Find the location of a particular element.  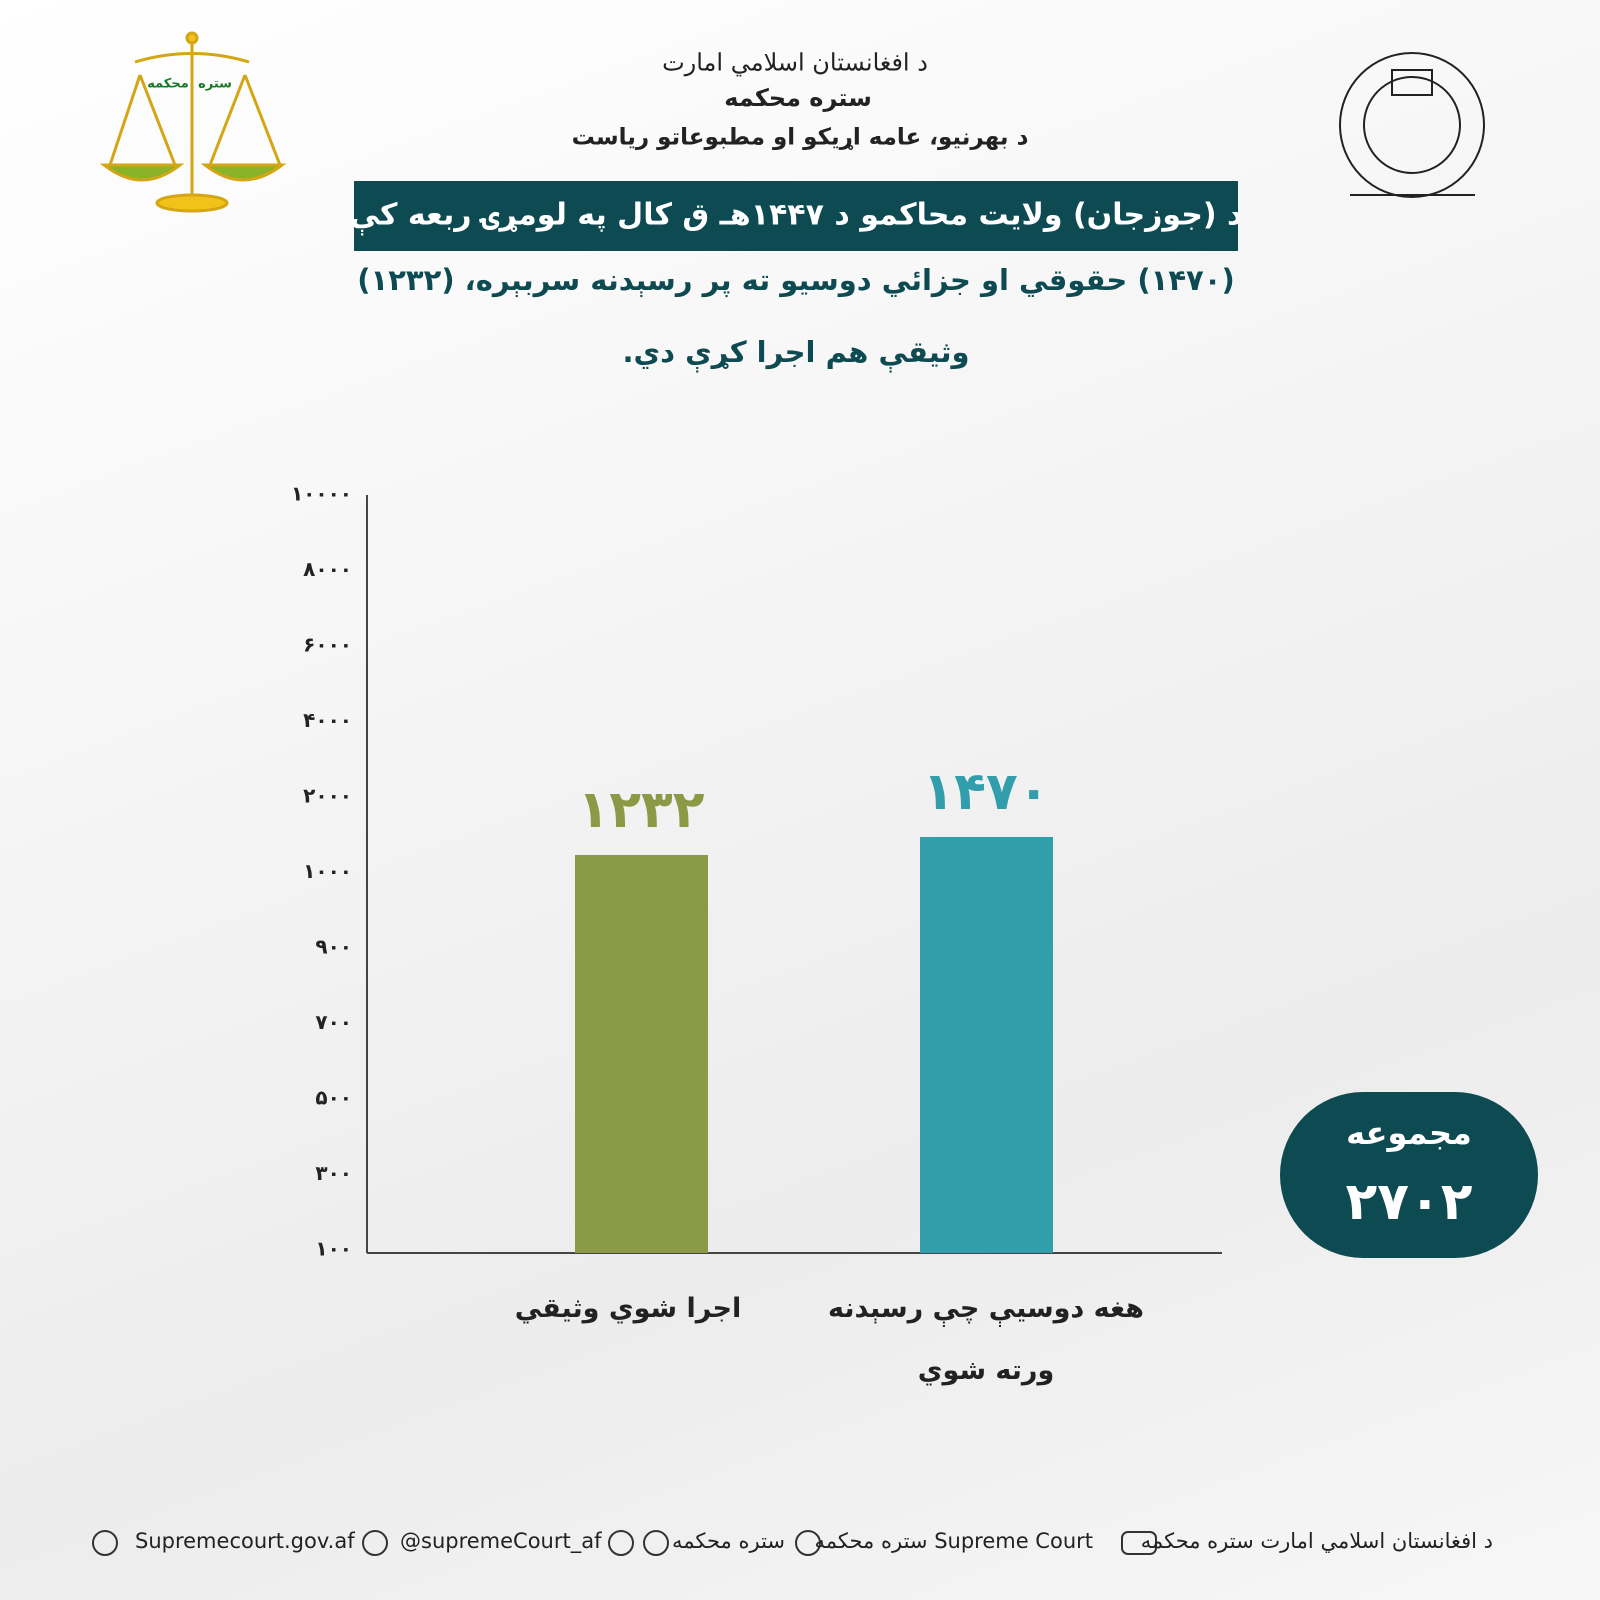

value-label: ۱۲۳۲ is located at coordinates (641, 810).